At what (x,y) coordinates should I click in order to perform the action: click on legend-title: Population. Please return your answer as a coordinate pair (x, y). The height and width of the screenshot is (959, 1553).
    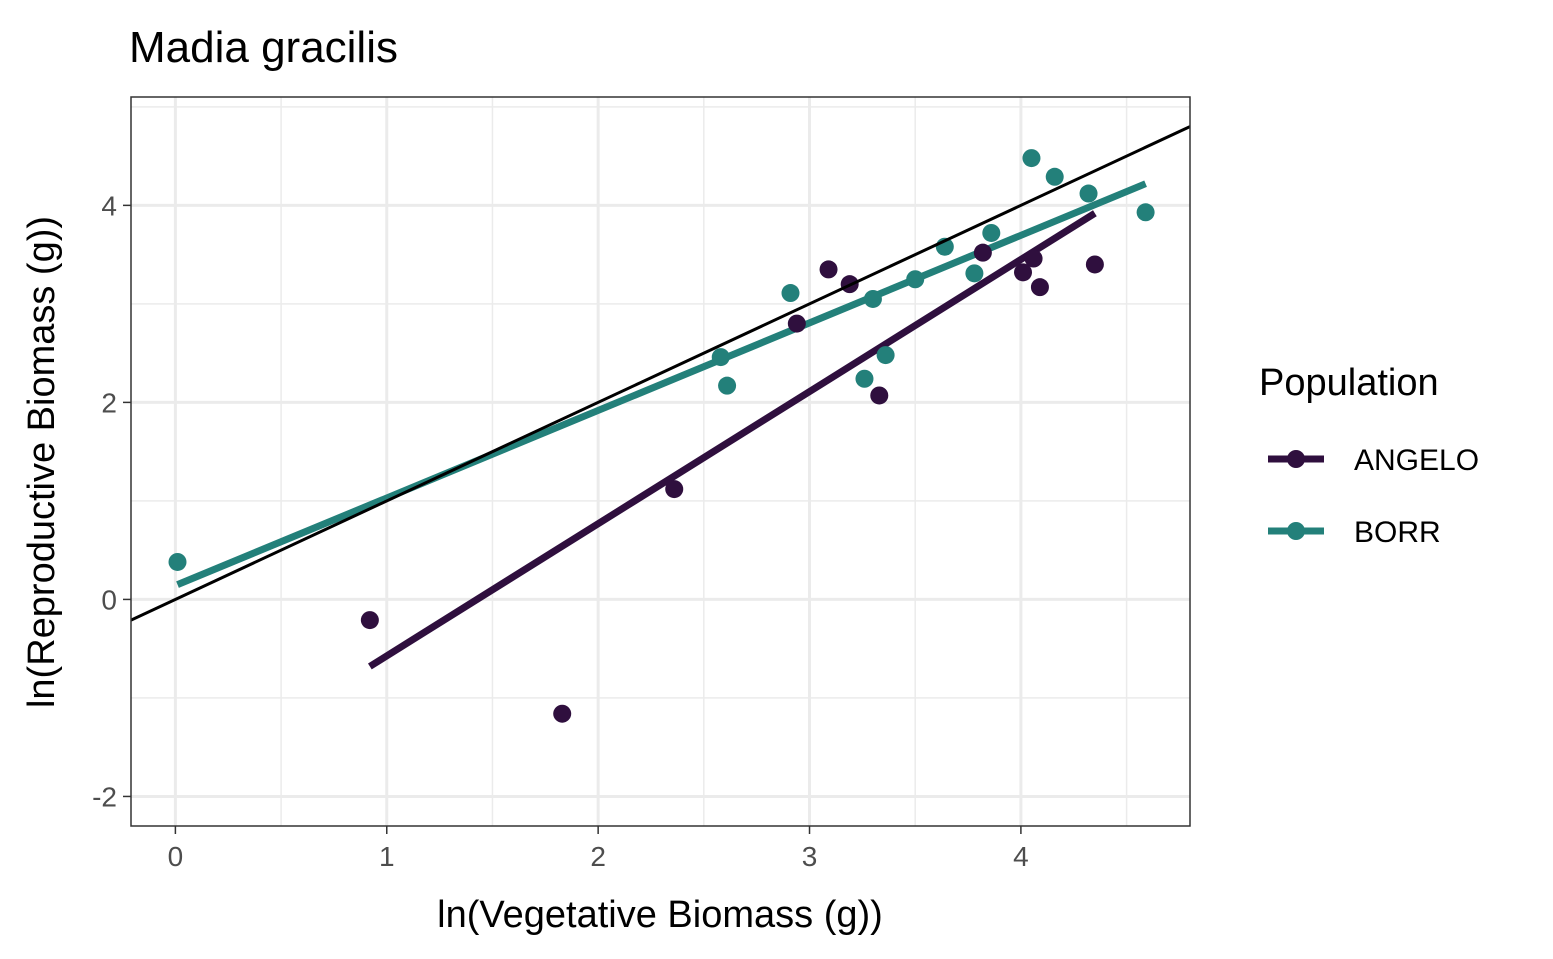
    Looking at the image, I should click on (1349, 383).